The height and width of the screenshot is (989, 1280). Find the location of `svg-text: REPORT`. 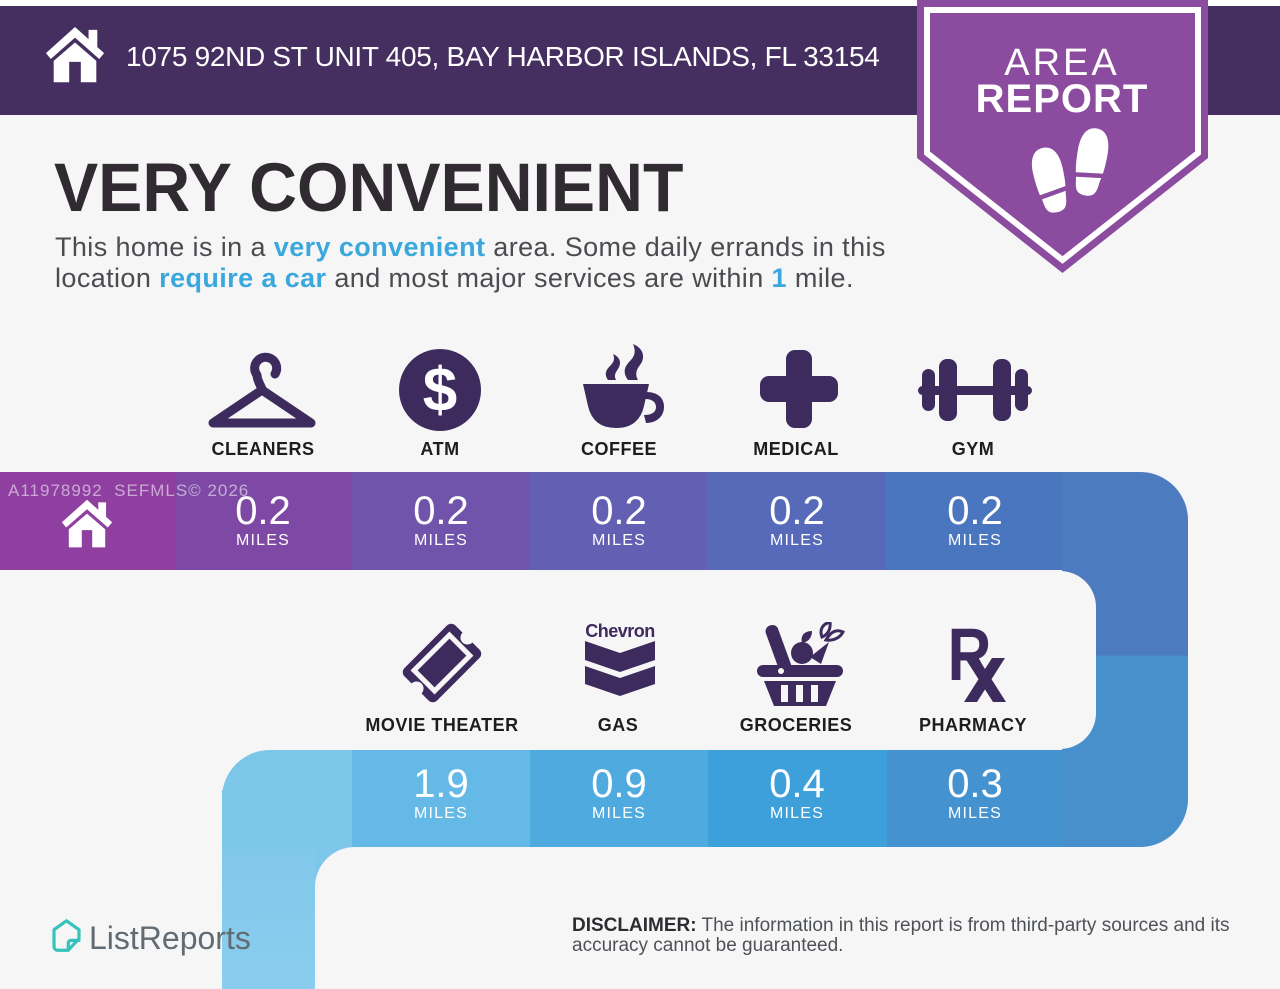

svg-text: REPORT is located at coordinates (1062, 99).